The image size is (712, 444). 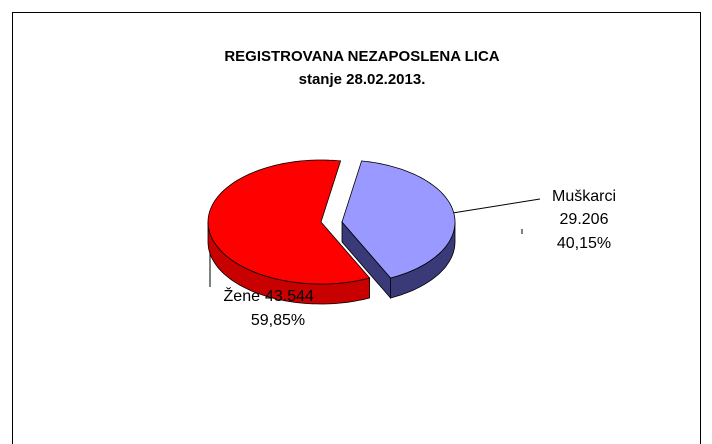 I want to click on percent-label: 40,15%, so click(x=584, y=243).